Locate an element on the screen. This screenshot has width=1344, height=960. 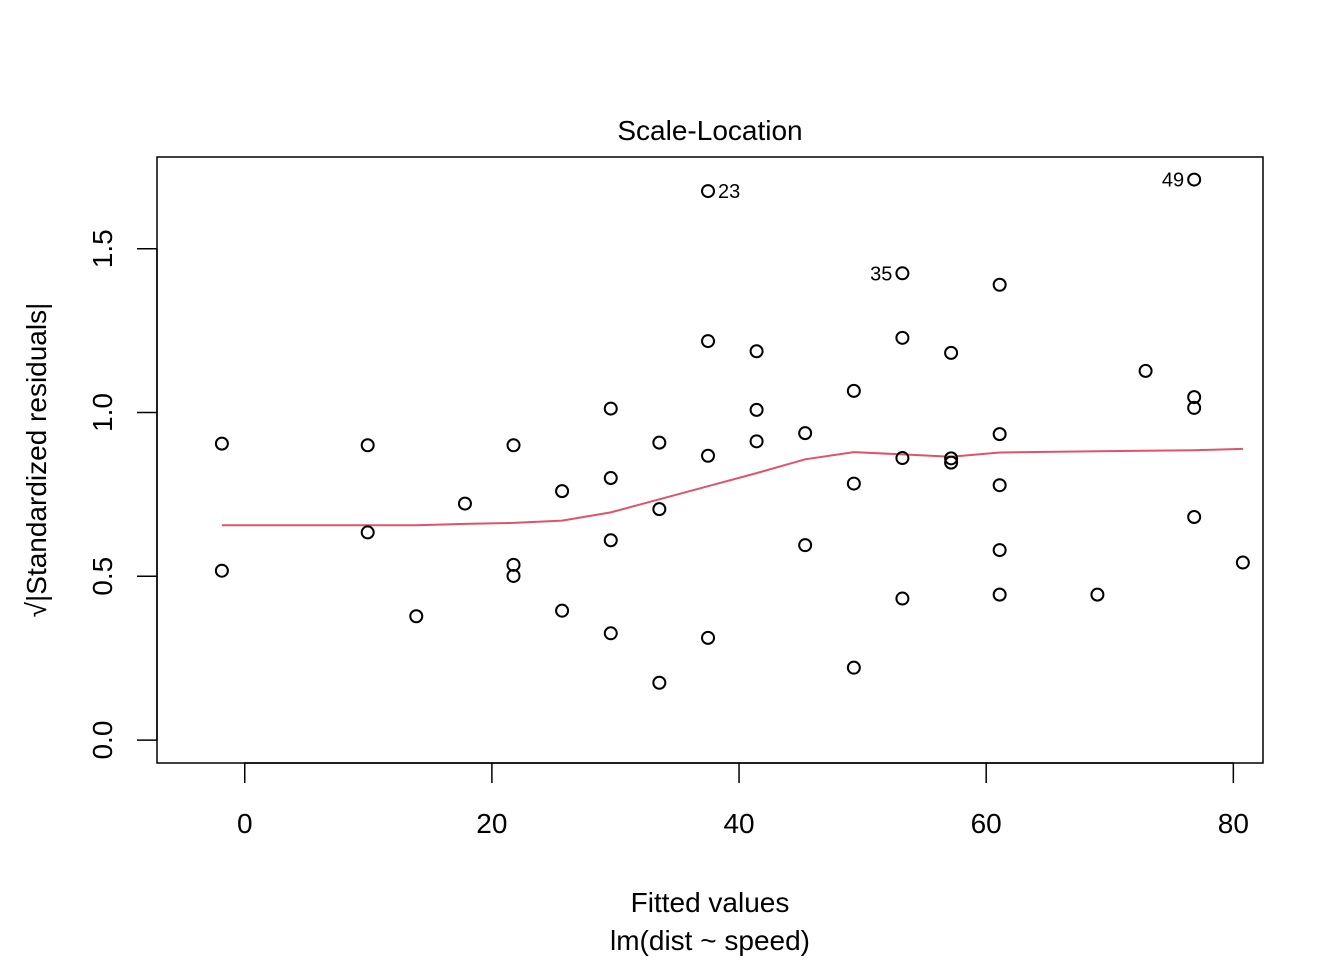
y-axis: 0.0 0.5 1.0 1.5 is located at coordinates (122, 494).